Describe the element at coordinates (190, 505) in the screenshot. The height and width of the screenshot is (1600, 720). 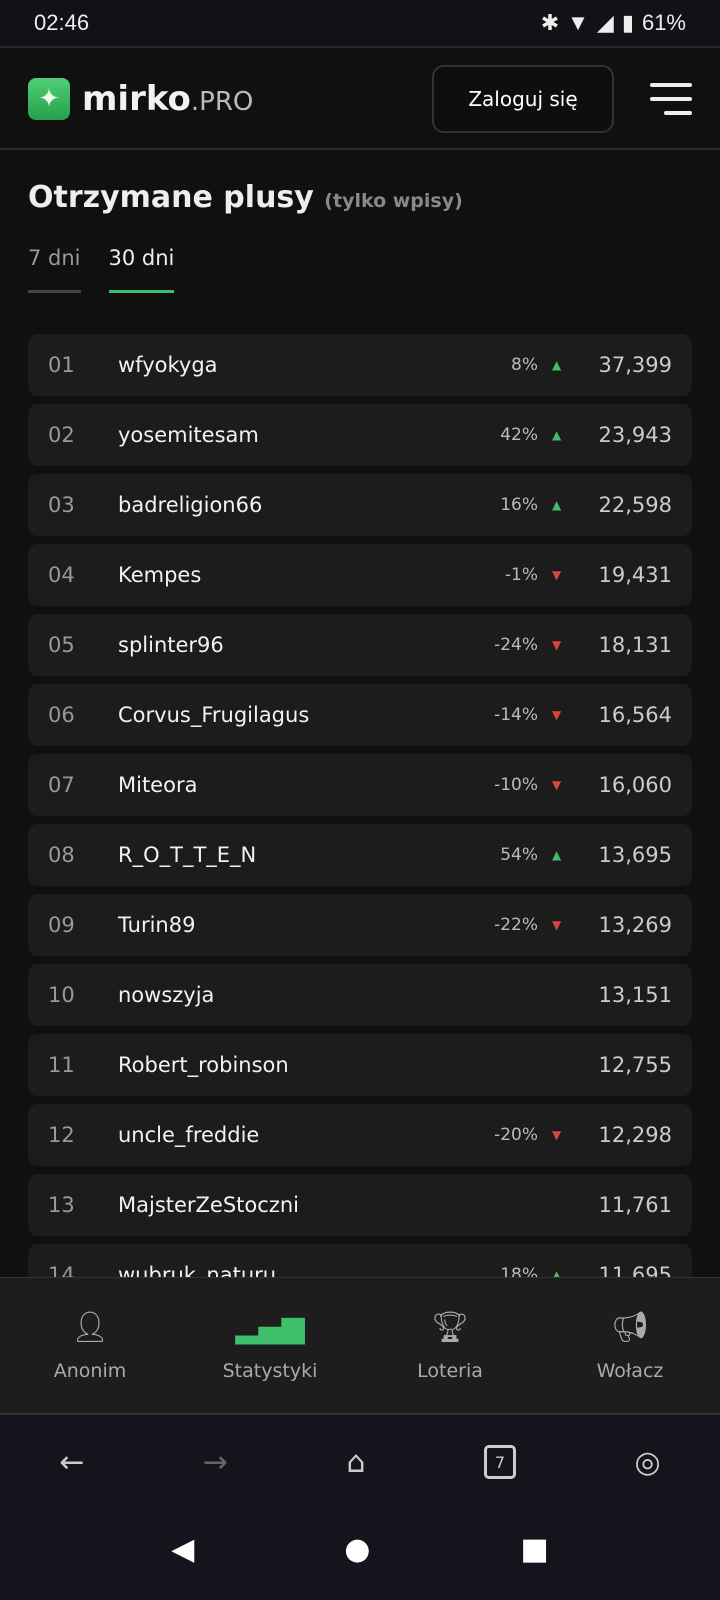
I see `username: badreligion66` at that location.